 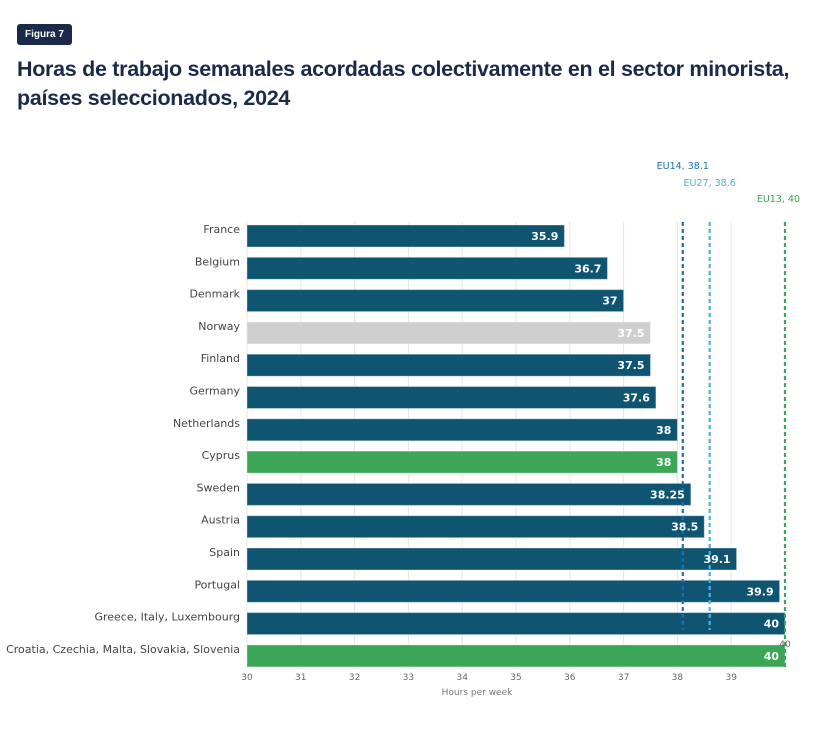 What do you see at coordinates (221, 455) in the screenshot?
I see `category-label: Cyprus` at bounding box center [221, 455].